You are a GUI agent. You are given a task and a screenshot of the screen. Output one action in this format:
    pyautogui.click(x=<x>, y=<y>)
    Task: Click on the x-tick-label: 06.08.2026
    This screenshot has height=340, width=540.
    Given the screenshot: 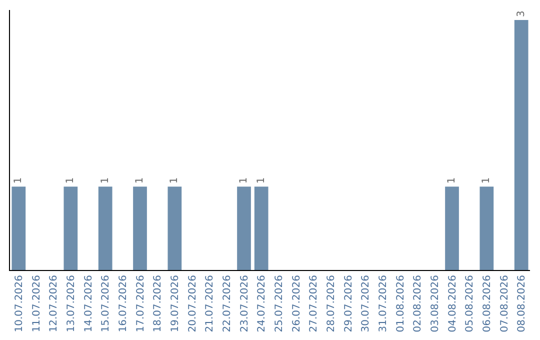 What is the action you would take?
    pyautogui.click(x=487, y=303)
    